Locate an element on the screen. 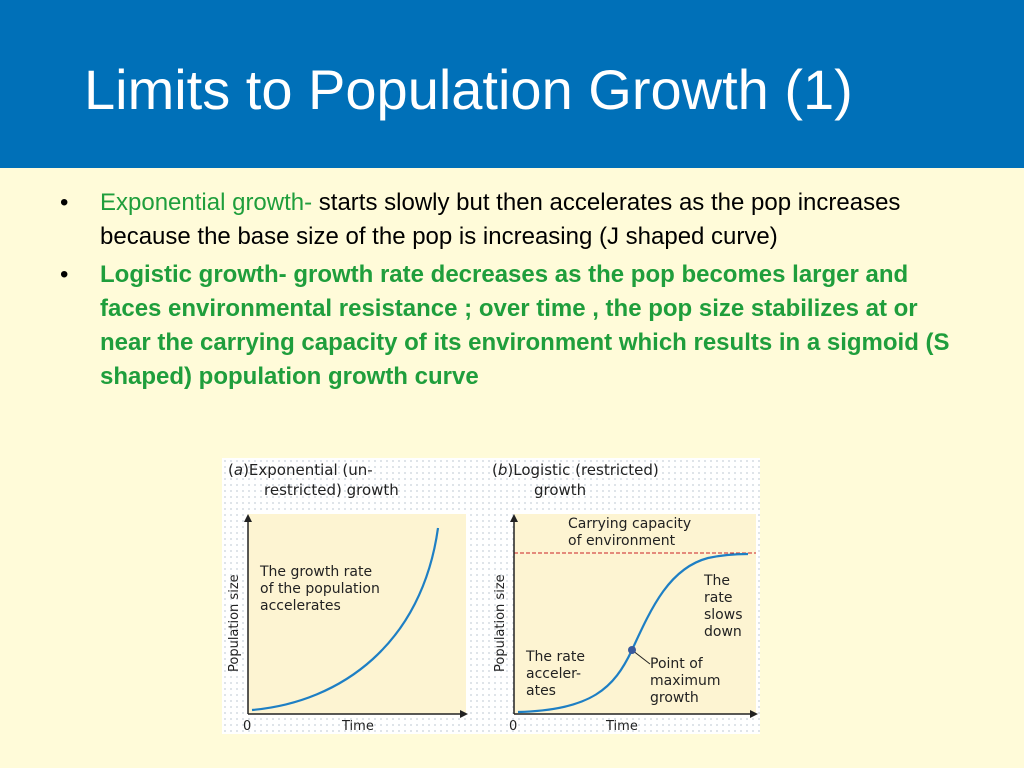  panel-a-x-label: Time is located at coordinates (357, 726).